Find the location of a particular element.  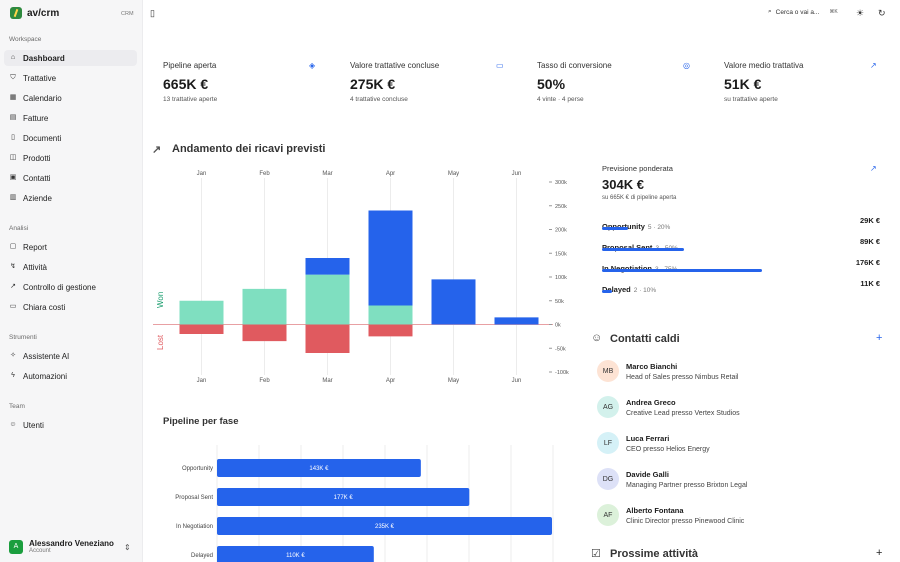

sidebar-item-fatture: ▤ Fatture is located at coordinates (70, 118).